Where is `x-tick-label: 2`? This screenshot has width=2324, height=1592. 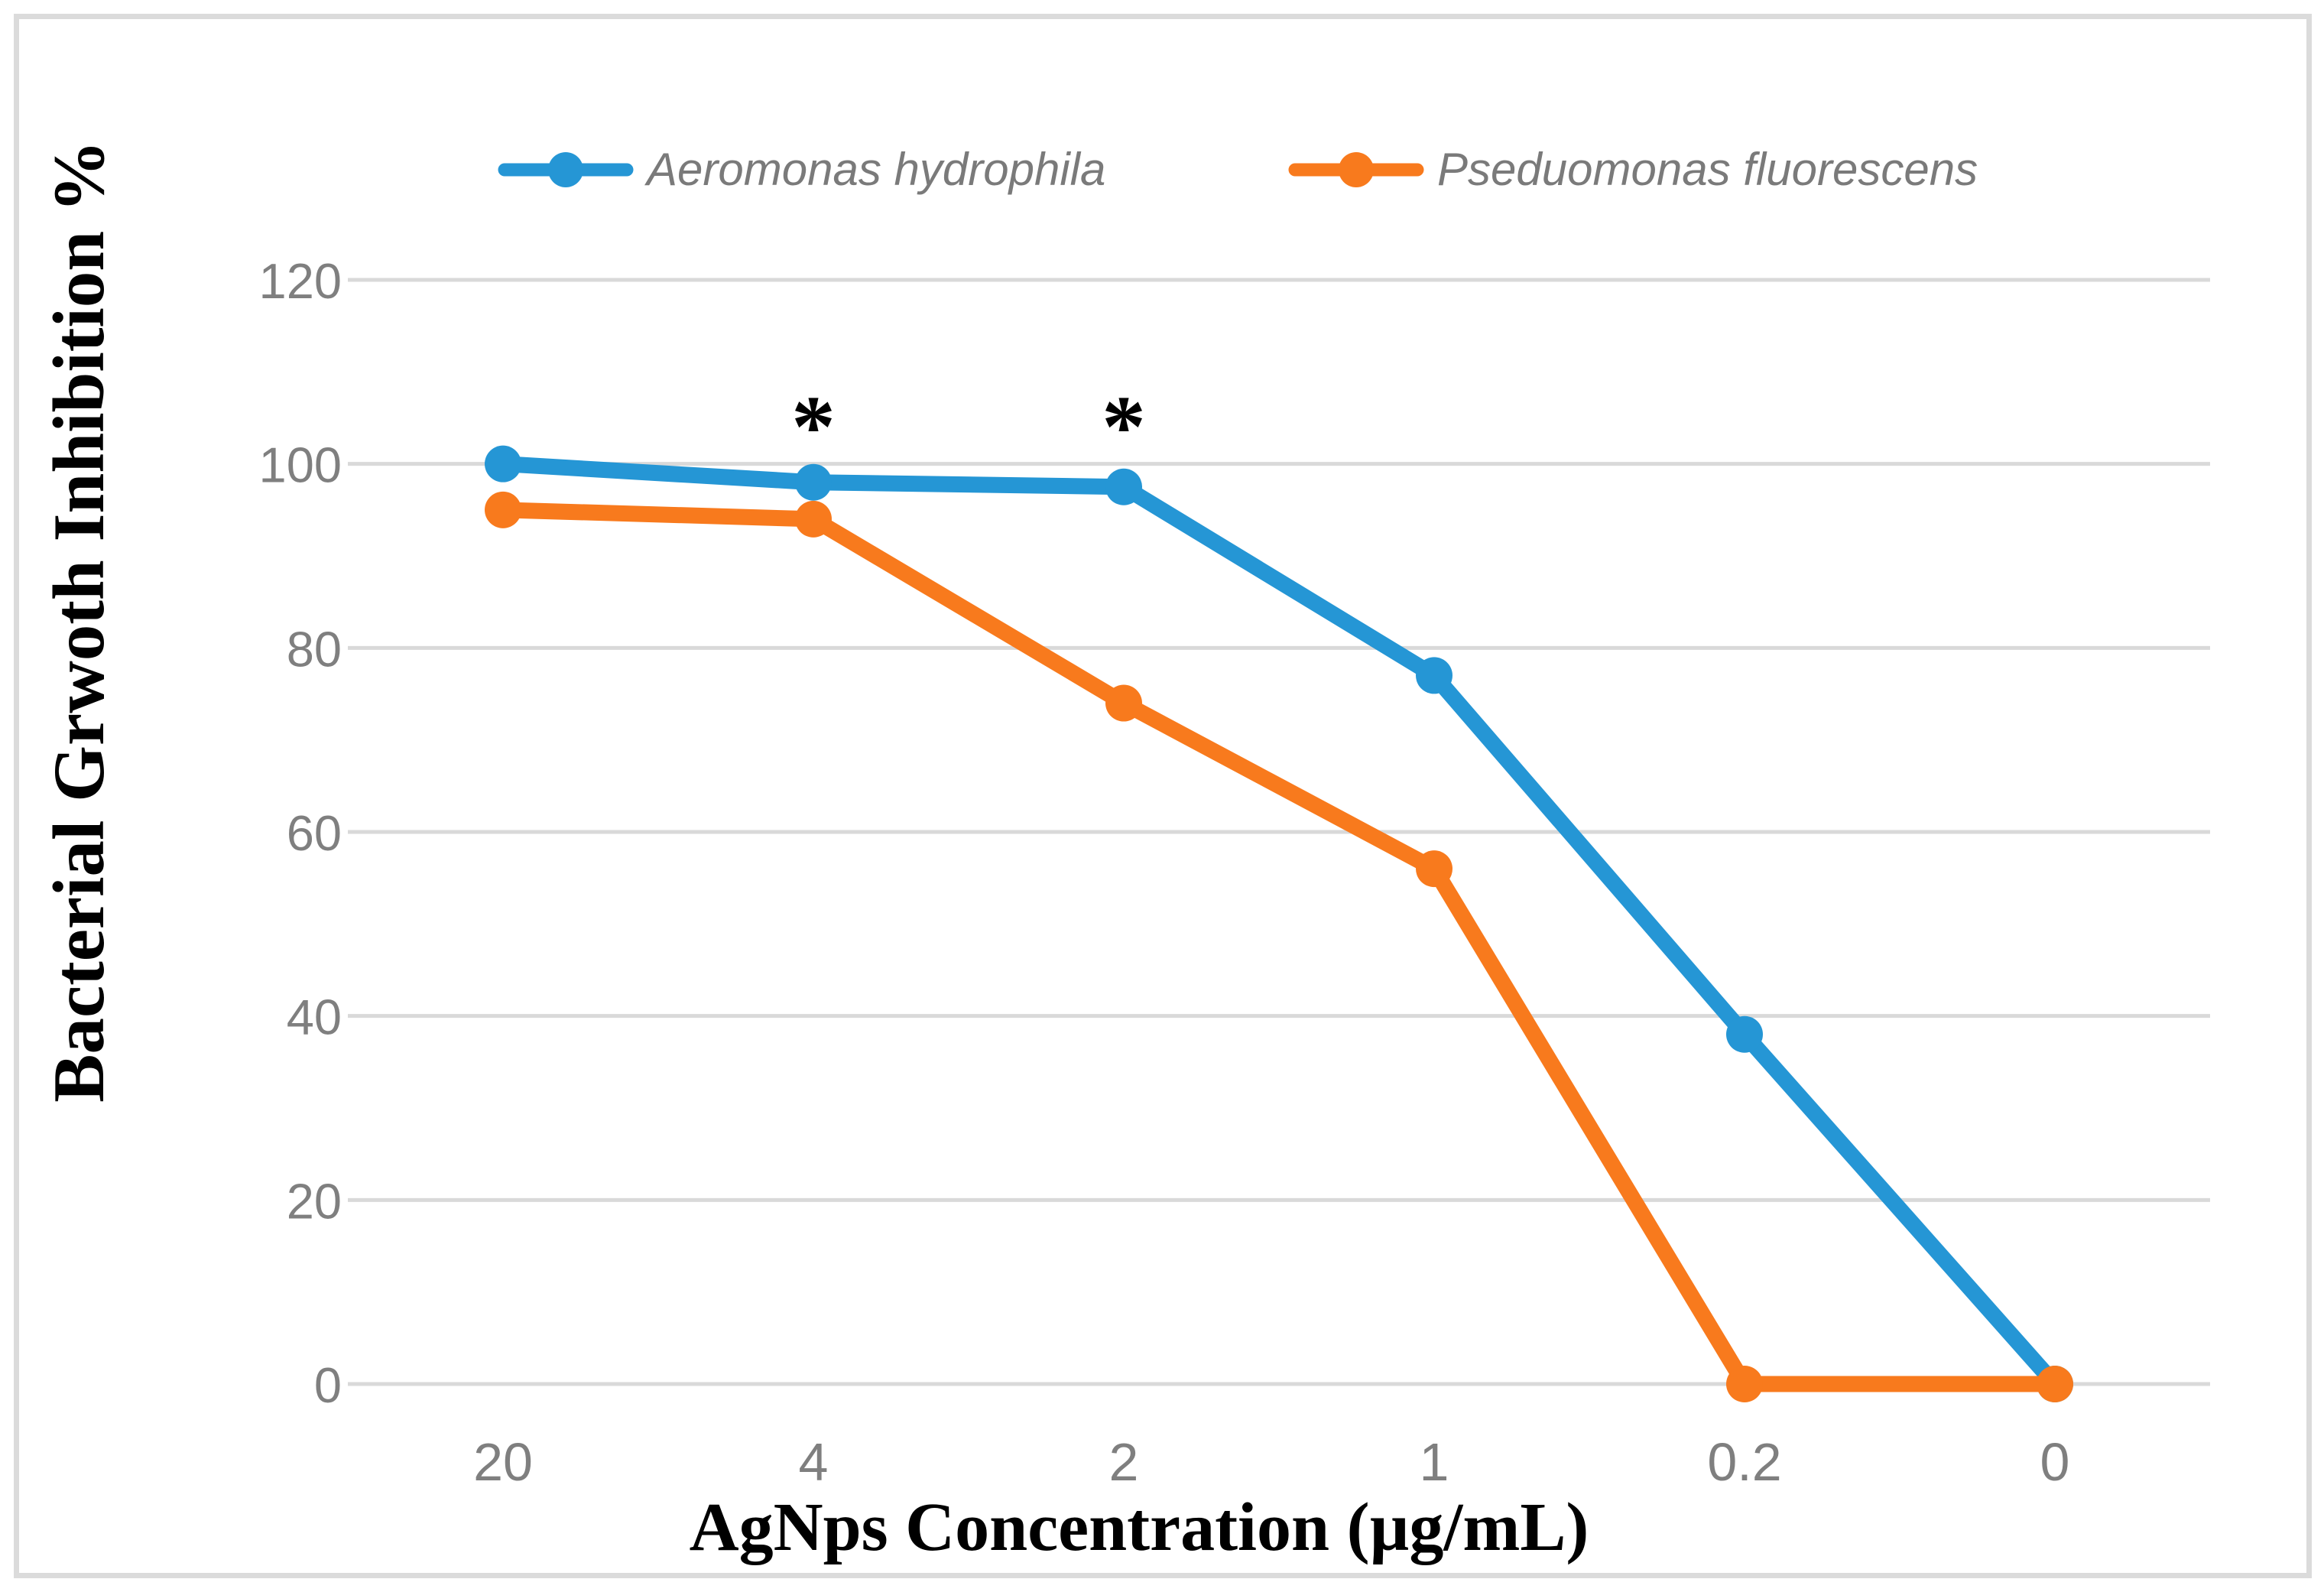
x-tick-label: 2 is located at coordinates (1124, 1462).